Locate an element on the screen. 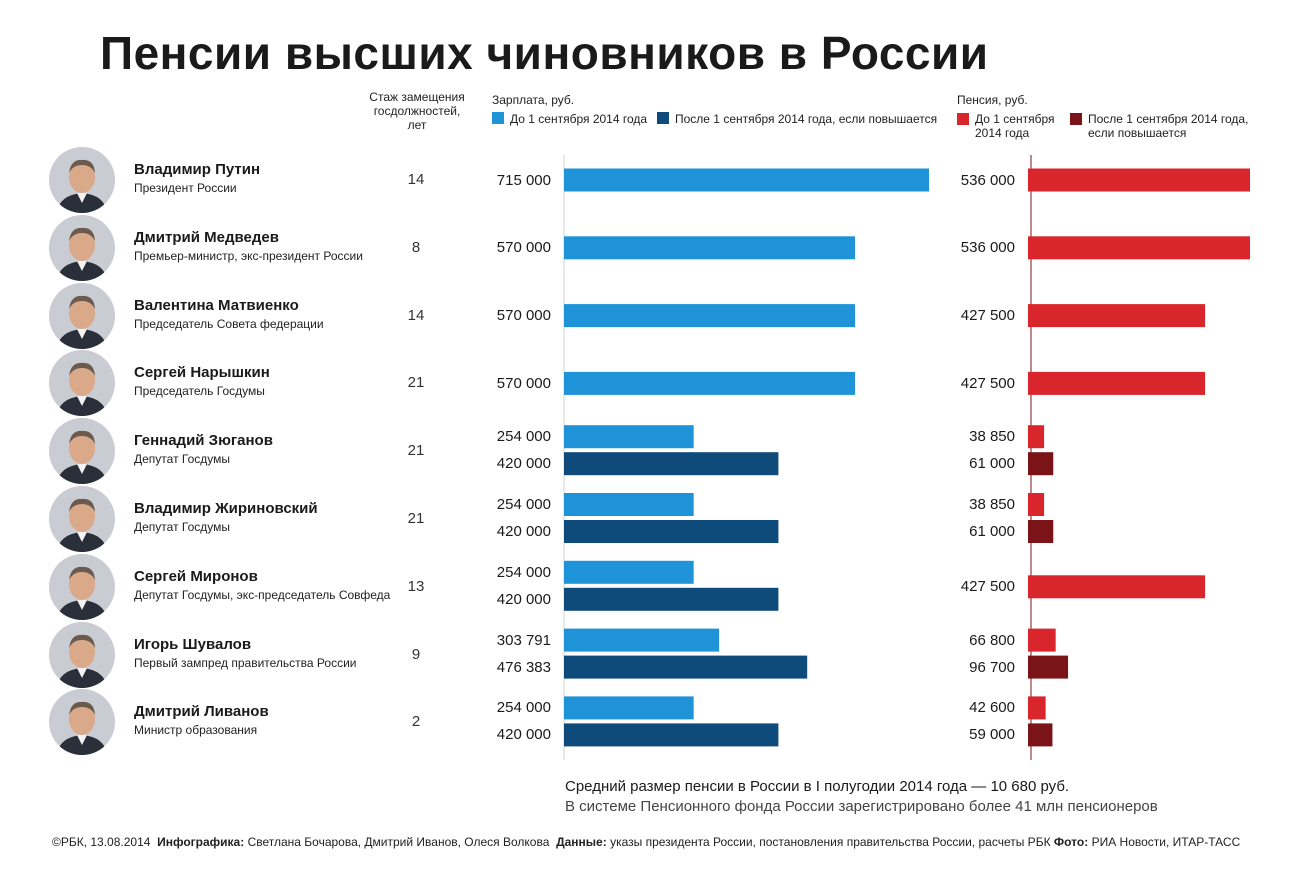 This screenshot has height=873, width=1300. footer-photo-label: Фото: is located at coordinates (1071, 842).